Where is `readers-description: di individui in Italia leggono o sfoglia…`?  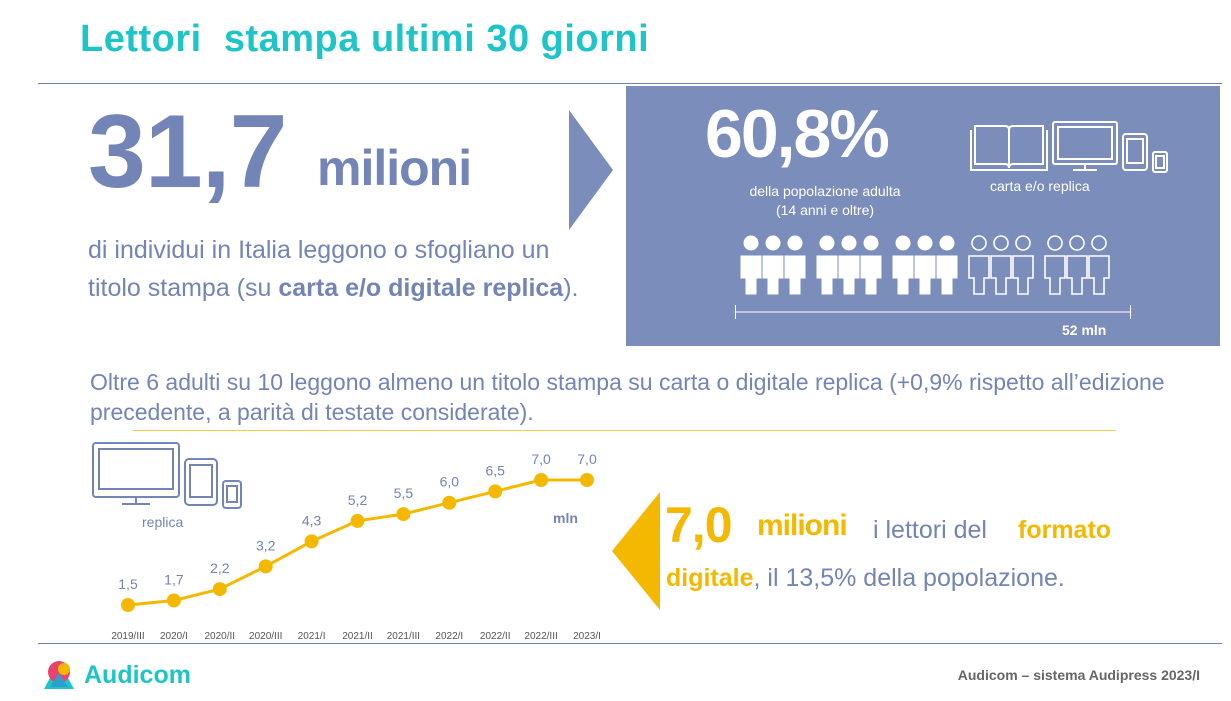
readers-description: di individui in Italia leggono o sfoglia… is located at coordinates (338, 269).